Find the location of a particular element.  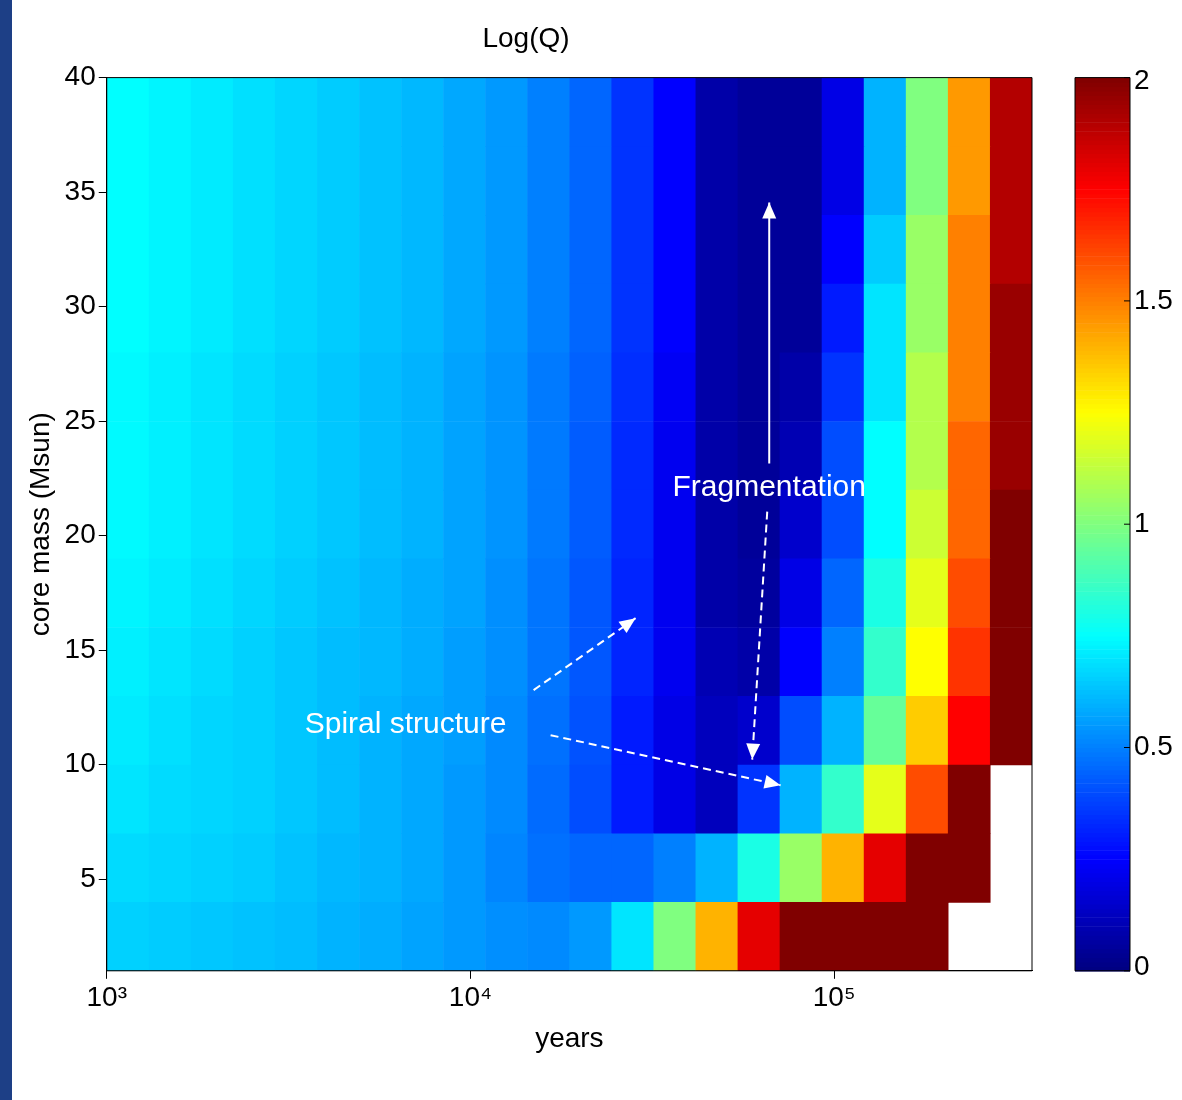

annotation: Fragmentation is located at coordinates (769, 485).